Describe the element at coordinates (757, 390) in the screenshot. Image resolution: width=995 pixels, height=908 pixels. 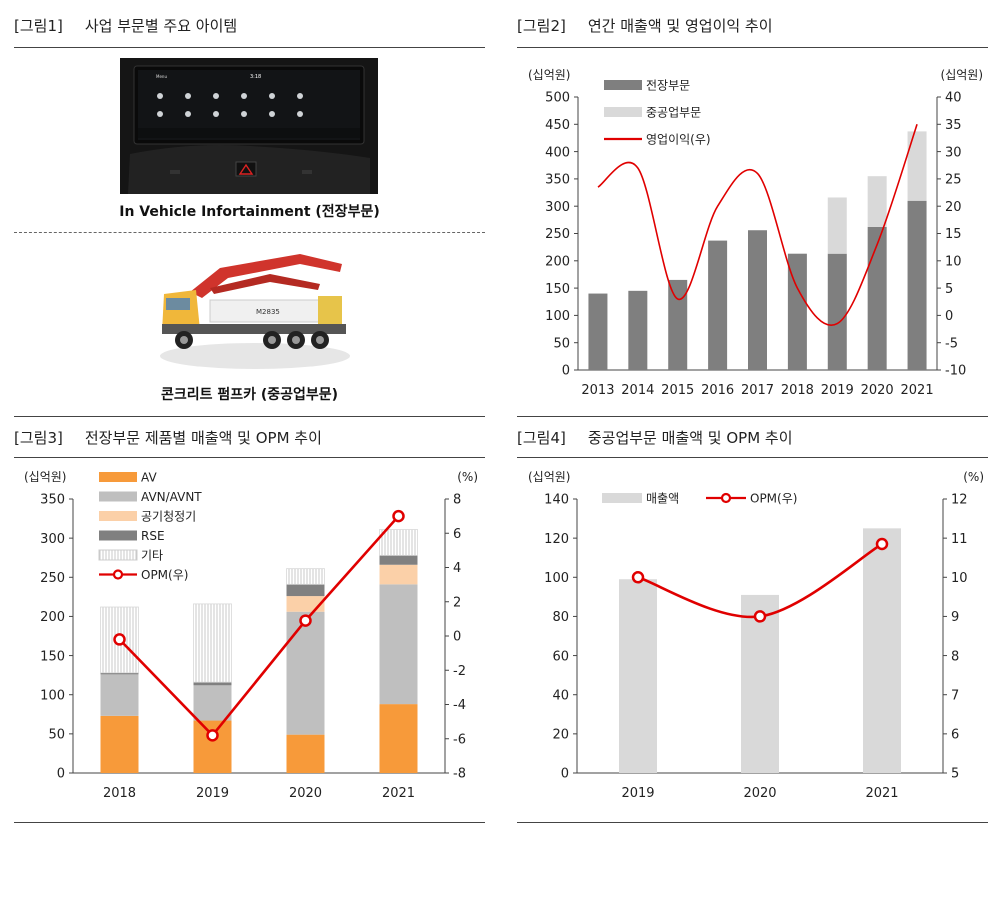
I see `category-label: 2017` at that location.